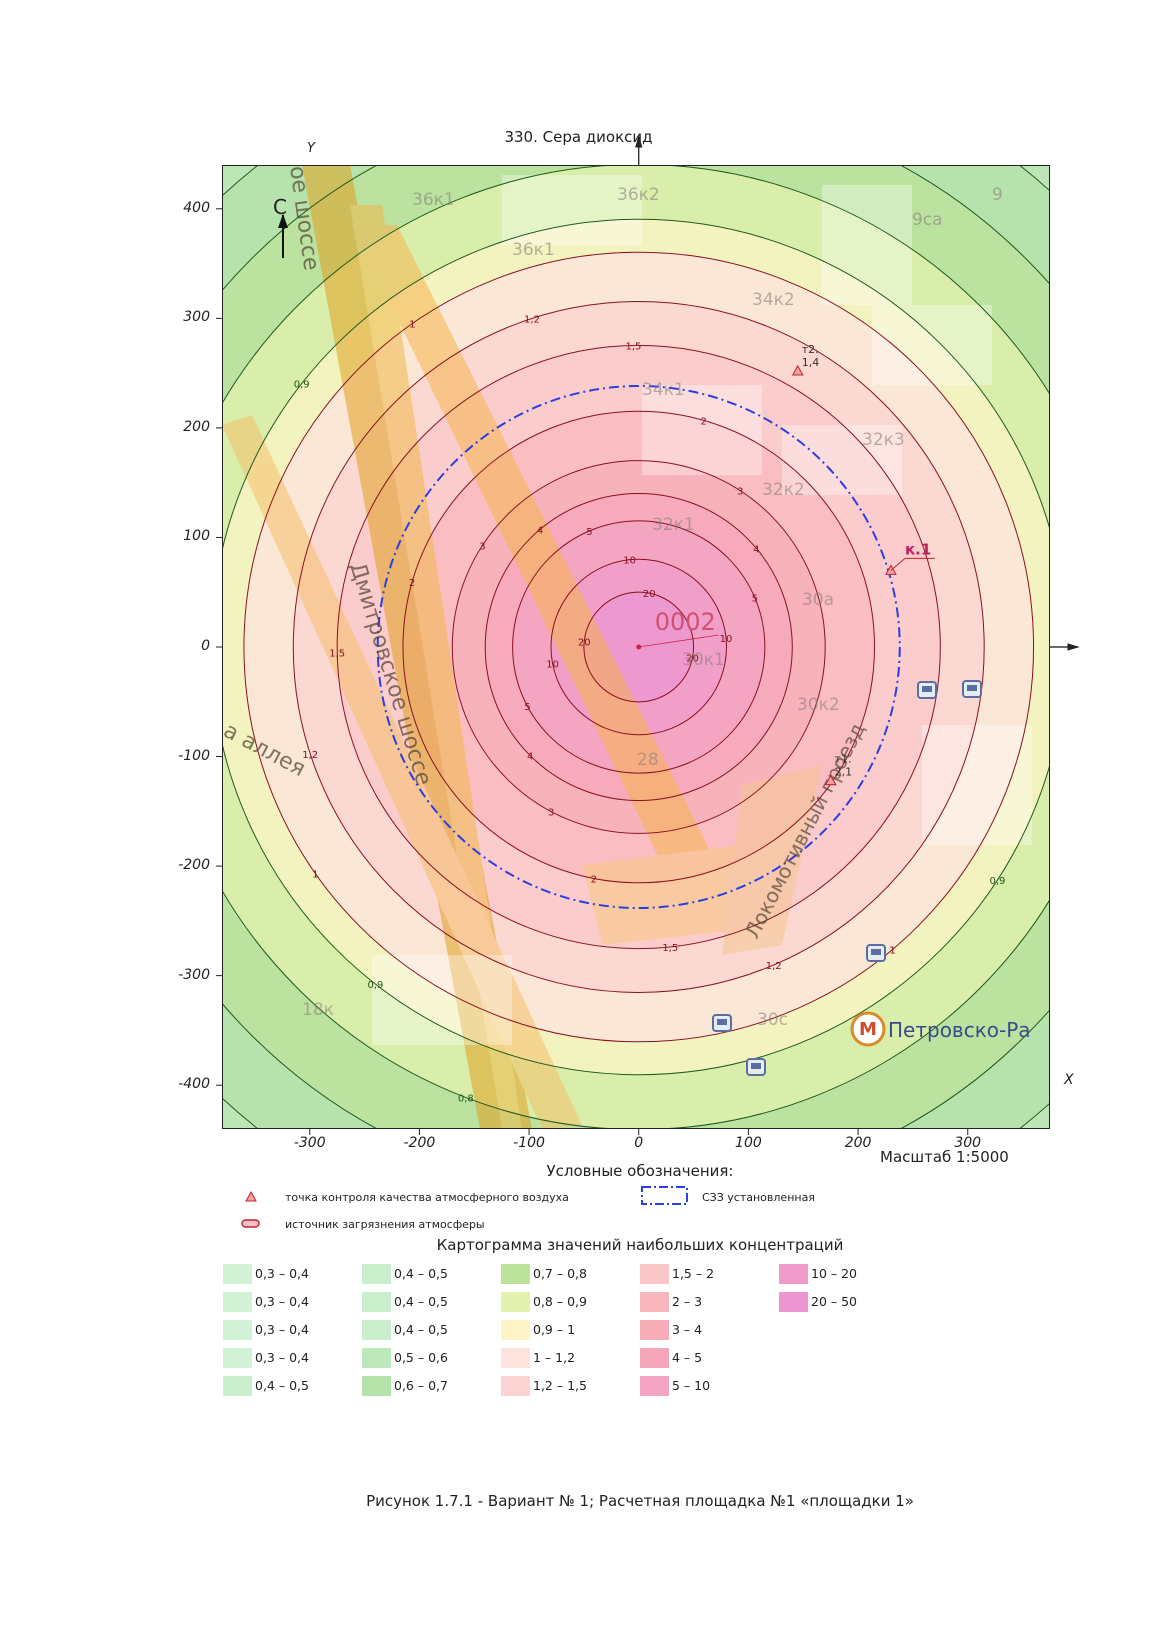 This screenshot has width=1157, height=1637. I want to click on building-label: 30к1, so click(703, 660).